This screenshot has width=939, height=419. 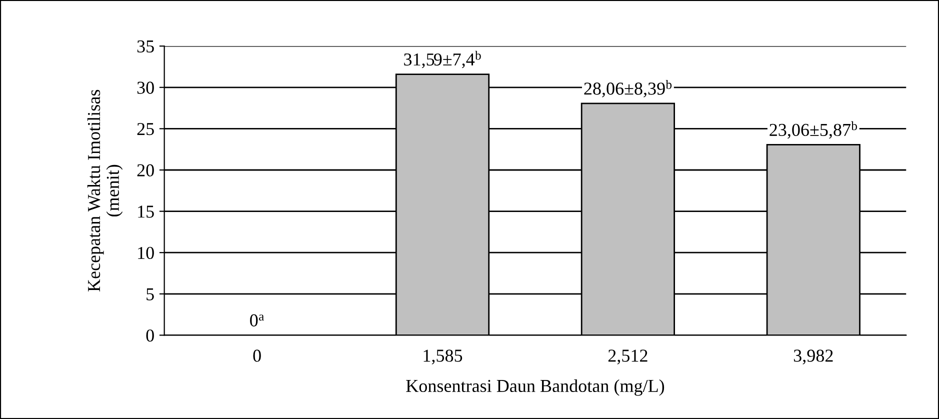 What do you see at coordinates (146, 253) in the screenshot?
I see `y-tick-label: 10` at bounding box center [146, 253].